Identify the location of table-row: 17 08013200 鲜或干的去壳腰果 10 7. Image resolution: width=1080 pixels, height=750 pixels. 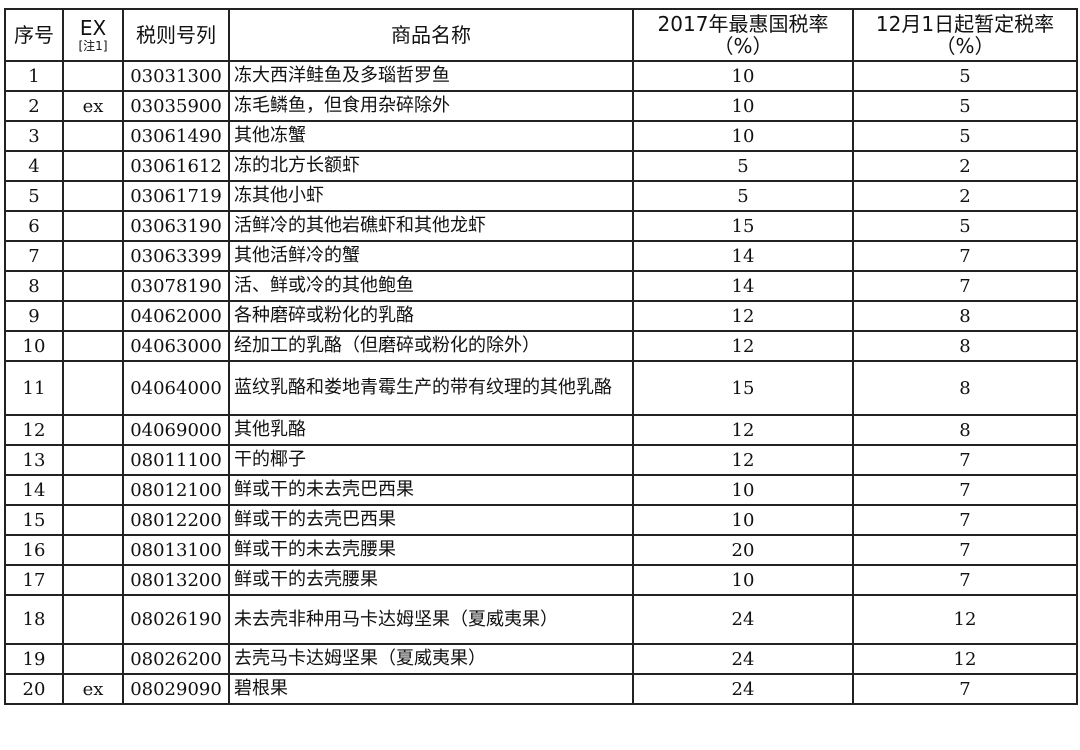
(541, 580).